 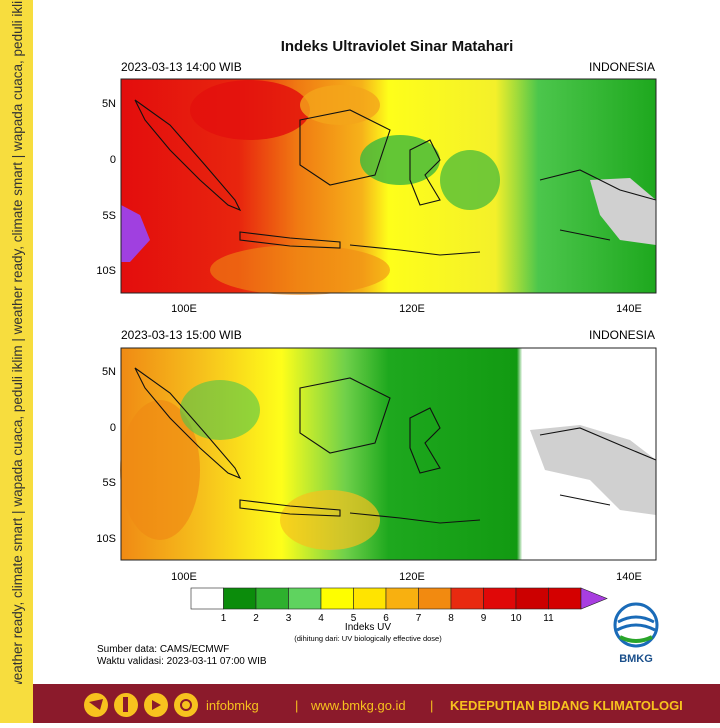 I want to click on social-icons, so click(x=141, y=705).